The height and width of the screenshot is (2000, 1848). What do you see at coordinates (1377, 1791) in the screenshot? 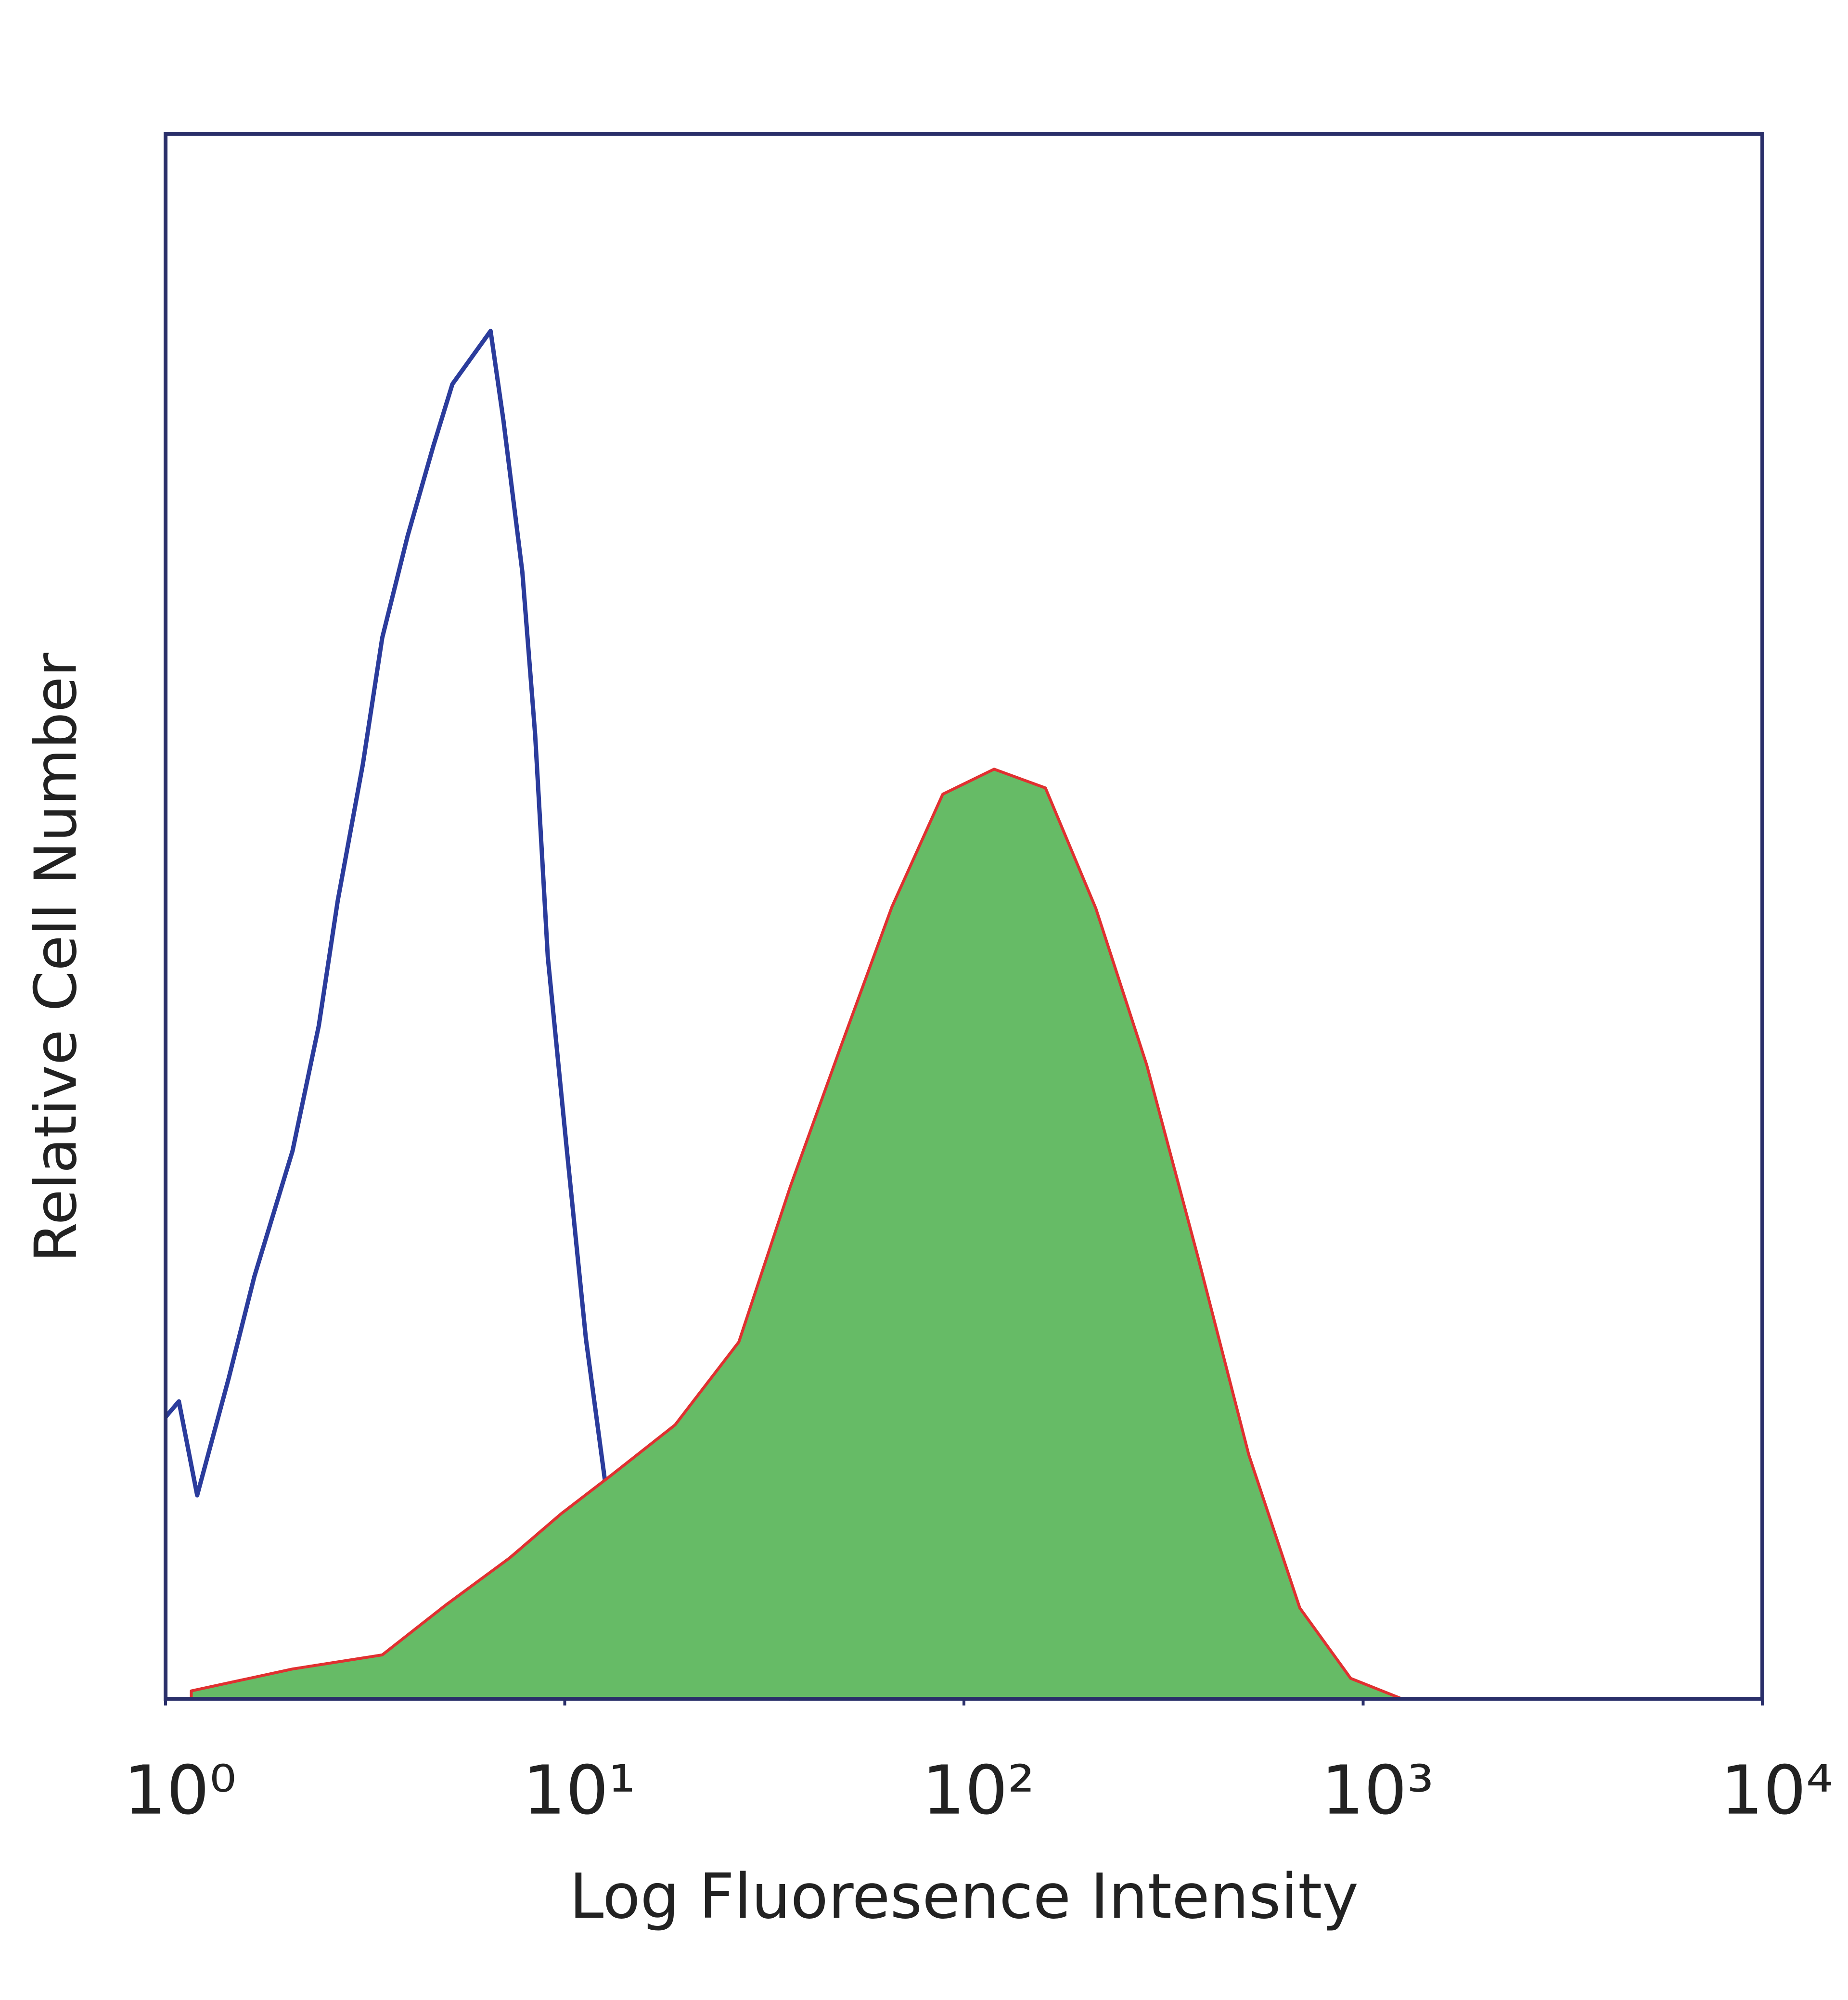
I see `x-tick-label: 10³` at bounding box center [1377, 1791].